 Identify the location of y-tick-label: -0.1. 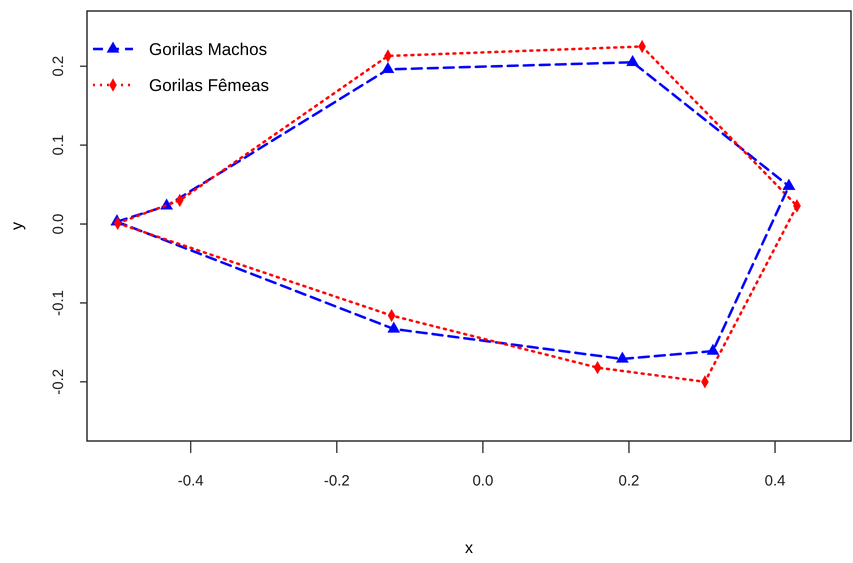
(58, 303).